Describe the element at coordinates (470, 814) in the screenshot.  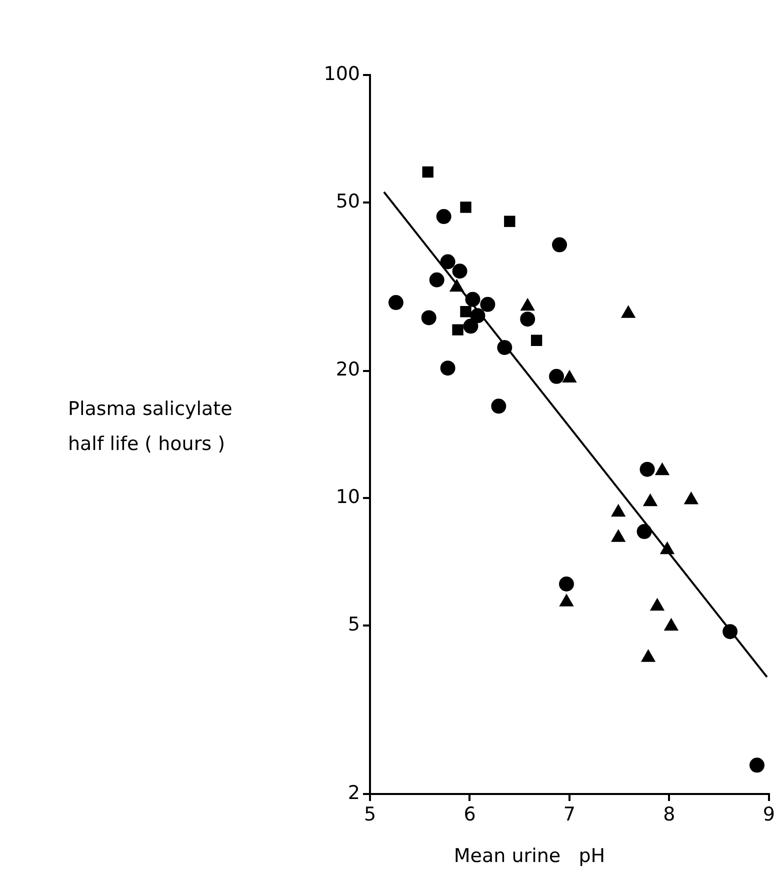
I see `x-tick-label: 6` at that location.